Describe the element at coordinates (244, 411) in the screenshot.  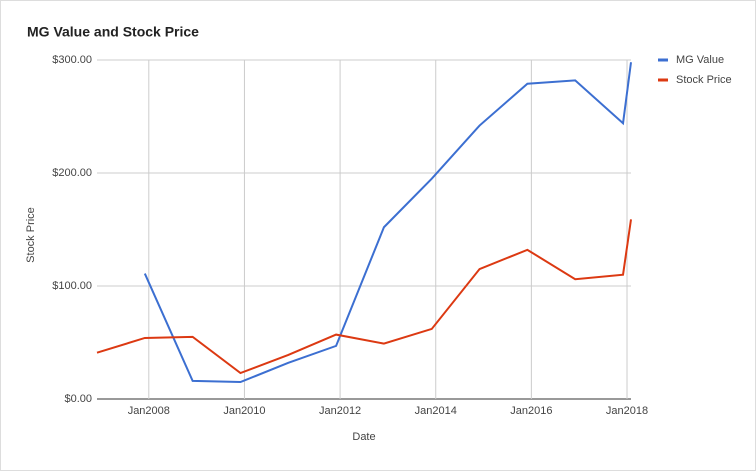
I see `x-tick-label: Jan2010` at that location.